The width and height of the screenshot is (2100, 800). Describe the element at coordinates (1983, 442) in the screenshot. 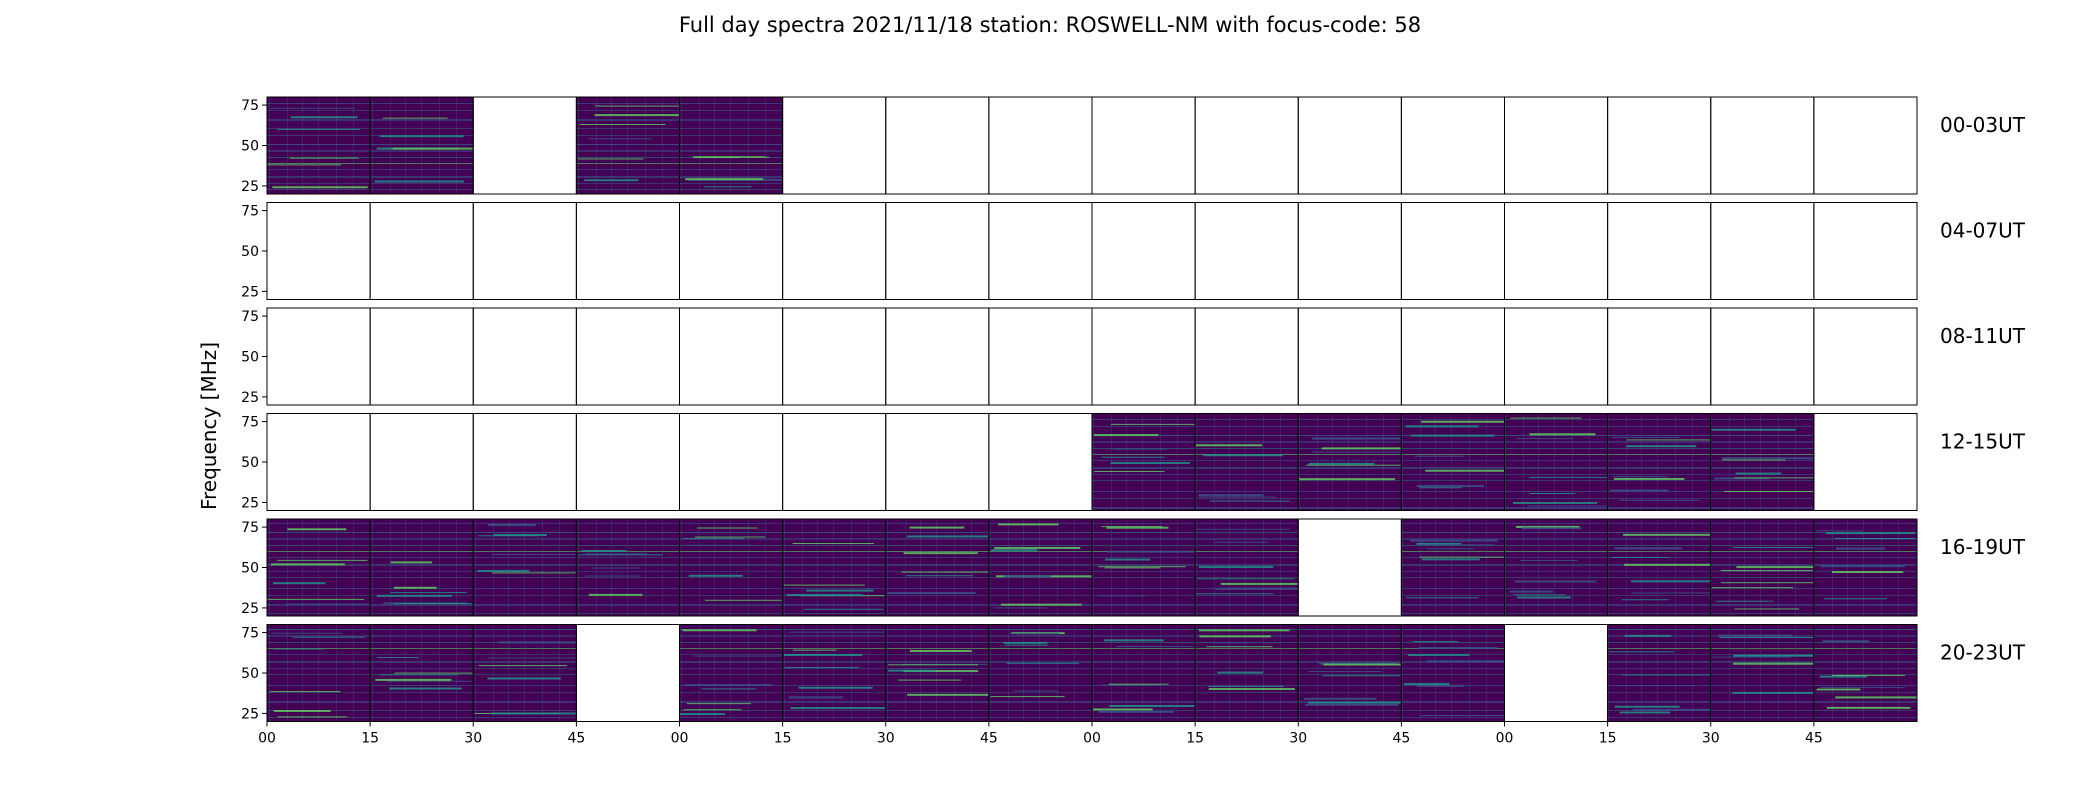

I see `row-time-label: 12-15UT` at that location.